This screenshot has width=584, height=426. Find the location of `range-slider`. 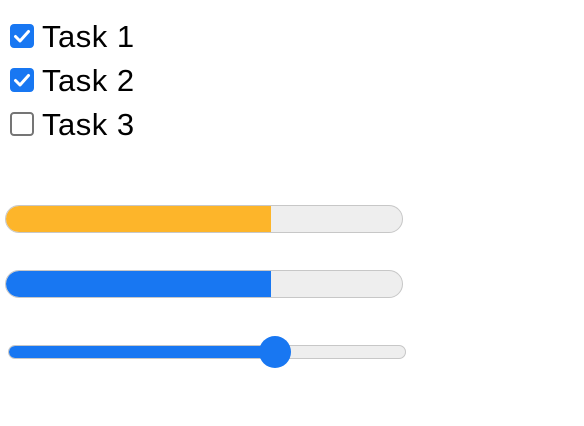

range-slider is located at coordinates (208, 352).